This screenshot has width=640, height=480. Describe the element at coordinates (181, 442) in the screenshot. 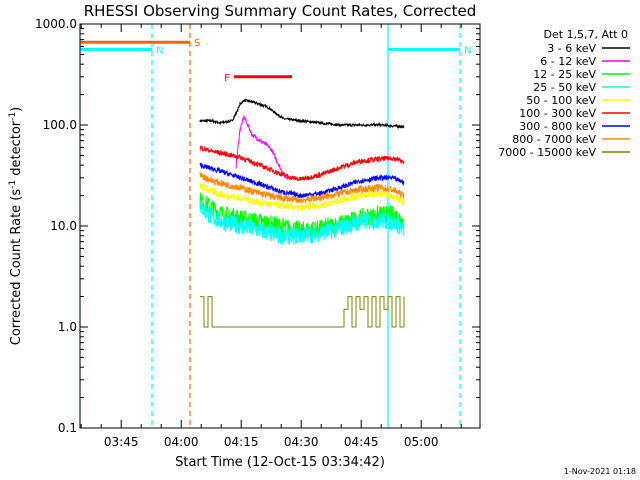

I see `x-tick-label: 04:00` at that location.